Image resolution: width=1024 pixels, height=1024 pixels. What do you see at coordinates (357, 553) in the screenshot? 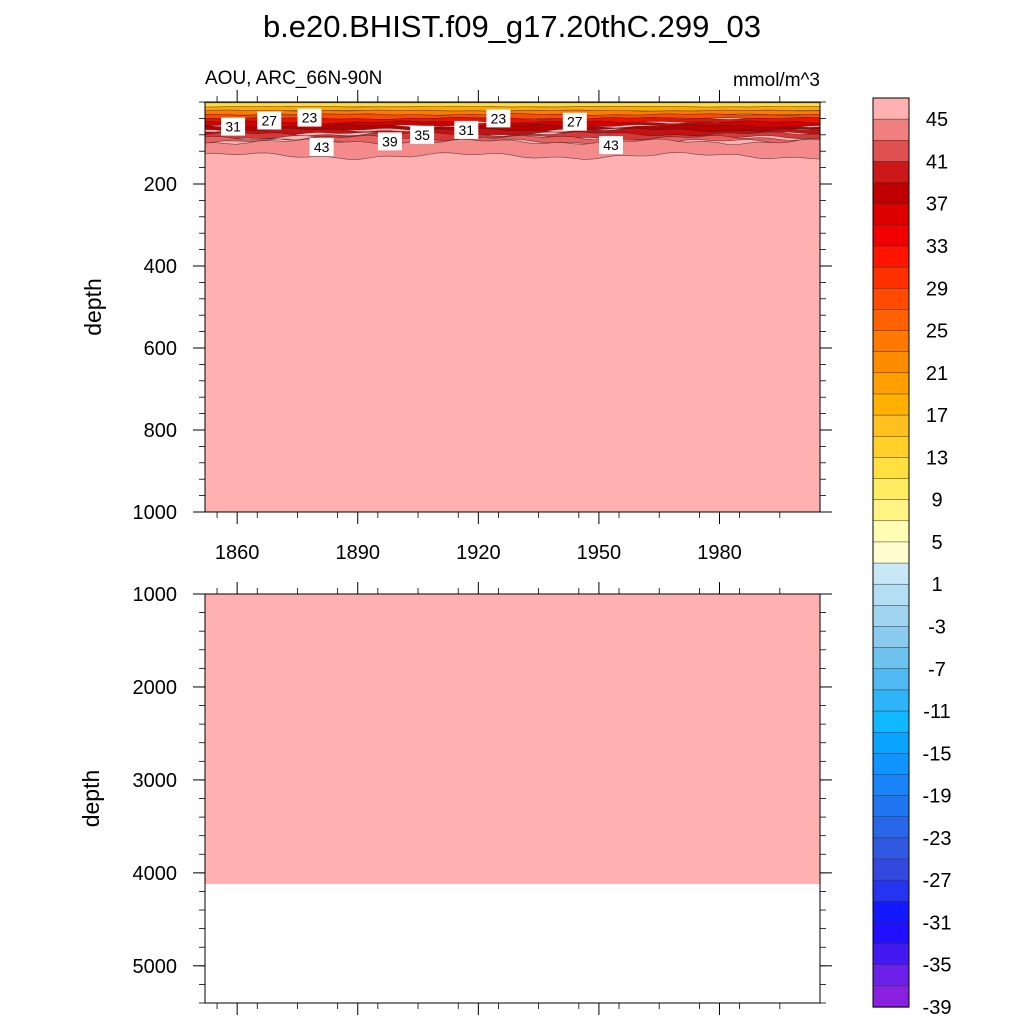
I see `x-tick-label: 1890` at bounding box center [357, 553].